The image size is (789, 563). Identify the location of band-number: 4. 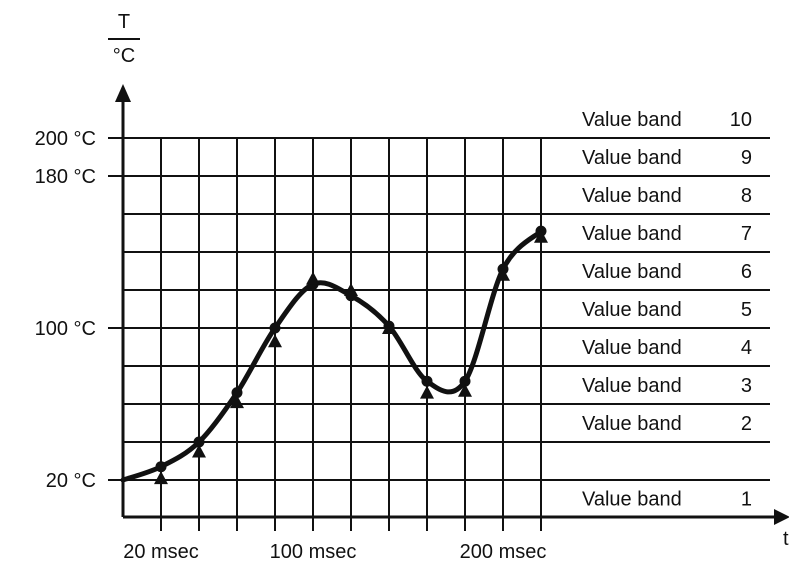
(746, 348).